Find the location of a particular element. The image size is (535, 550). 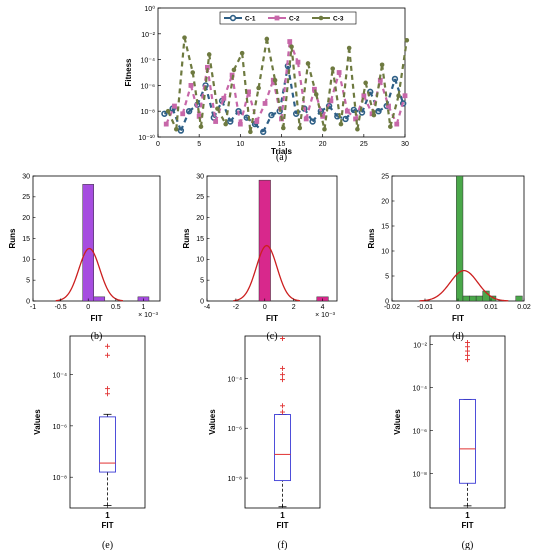

y-tick-label-d: 15 is located at coordinates (385, 226).